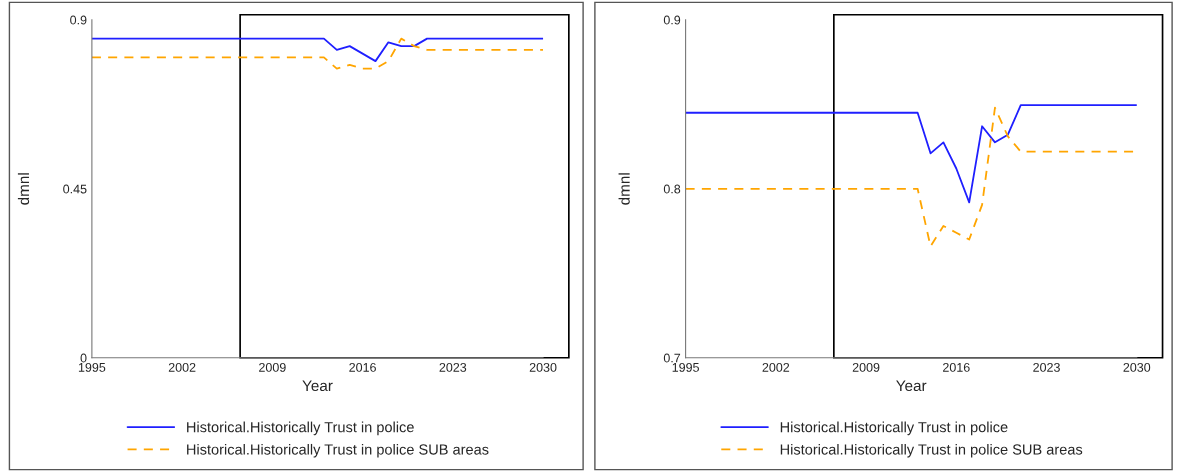 This screenshot has width=1178, height=472. Describe the element at coordinates (672, 189) in the screenshot. I see `y-tick-label: 0.8` at that location.